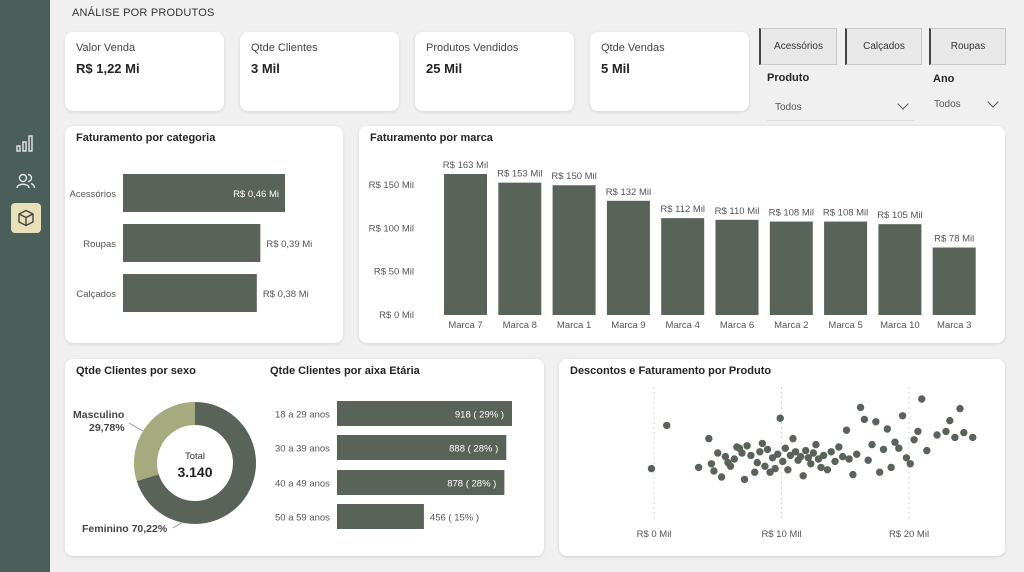 This screenshot has width=1024, height=572. I want to click on nav-clientes, so click(26, 181).